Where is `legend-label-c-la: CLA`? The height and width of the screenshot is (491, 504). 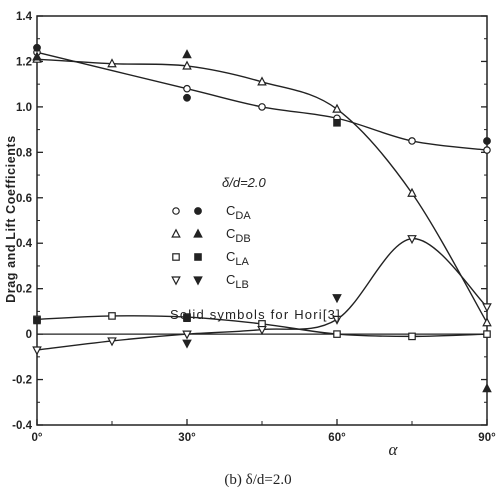 legend-label-c-la: CLA is located at coordinates (238, 258).